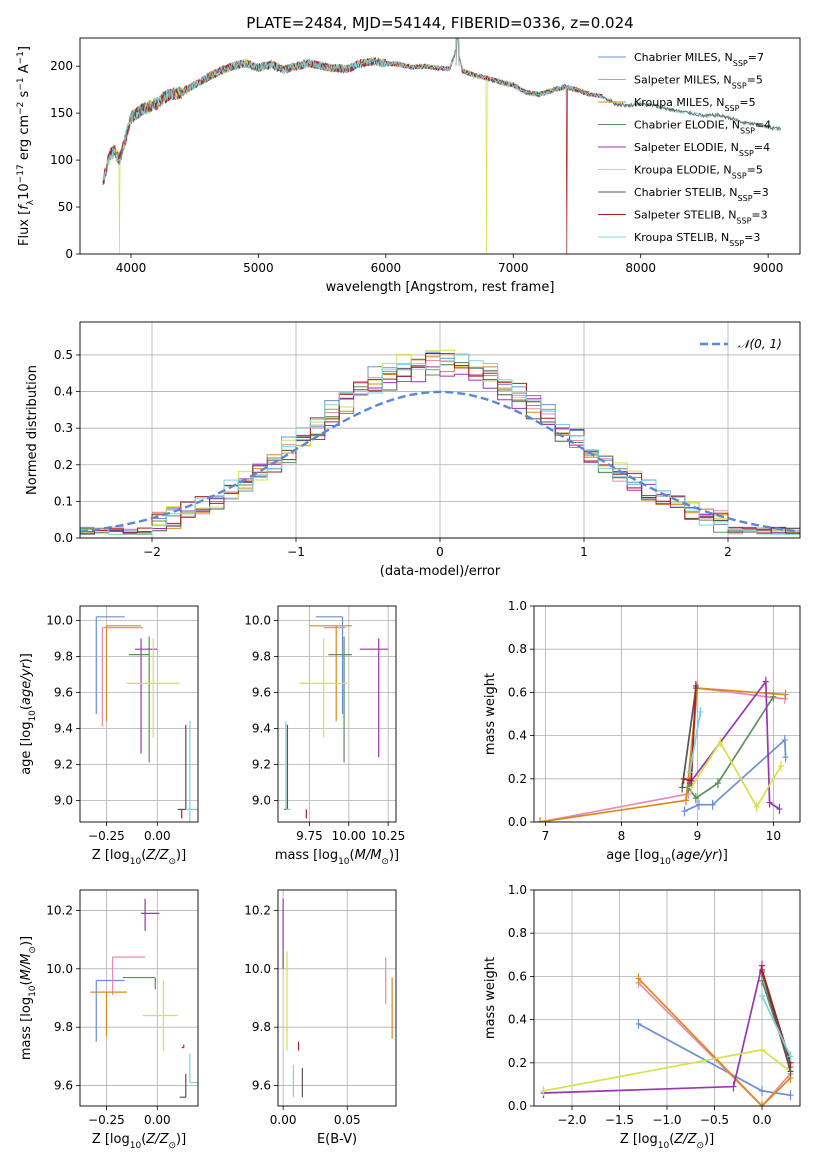  Describe the element at coordinates (701, 217) in the screenshot. I see `legend-entry: Salpeter STELIB, NSSP=3` at that location.